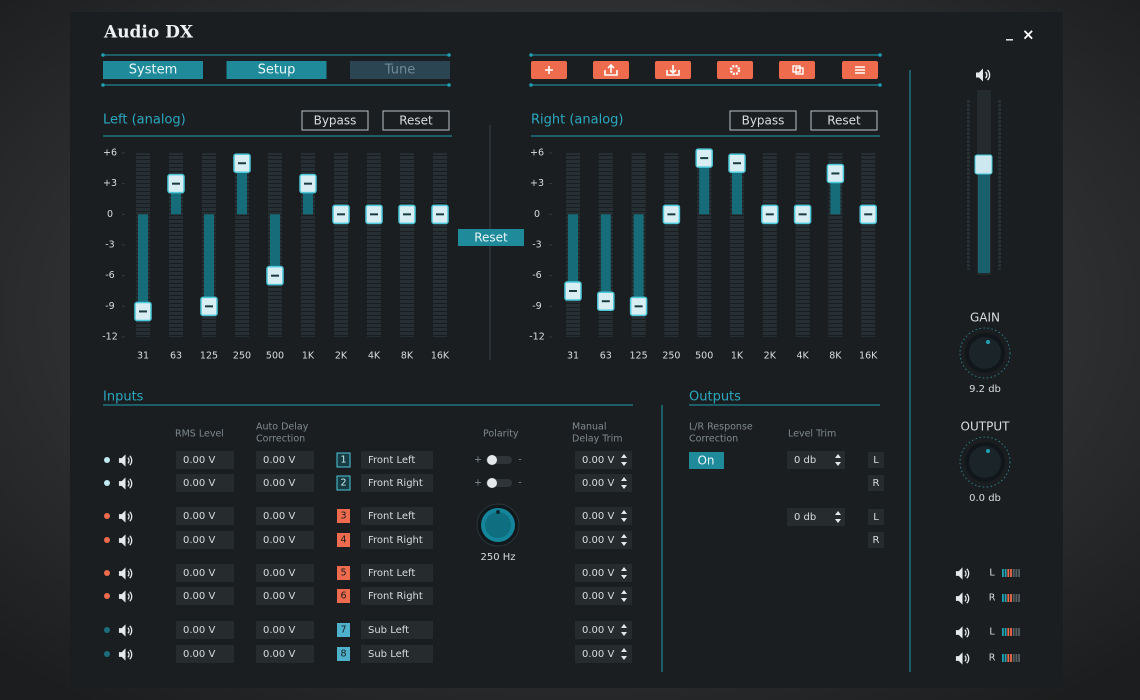  Describe the element at coordinates (577, 120) in the screenshot. I see `eq-title: Right (analog)` at that location.